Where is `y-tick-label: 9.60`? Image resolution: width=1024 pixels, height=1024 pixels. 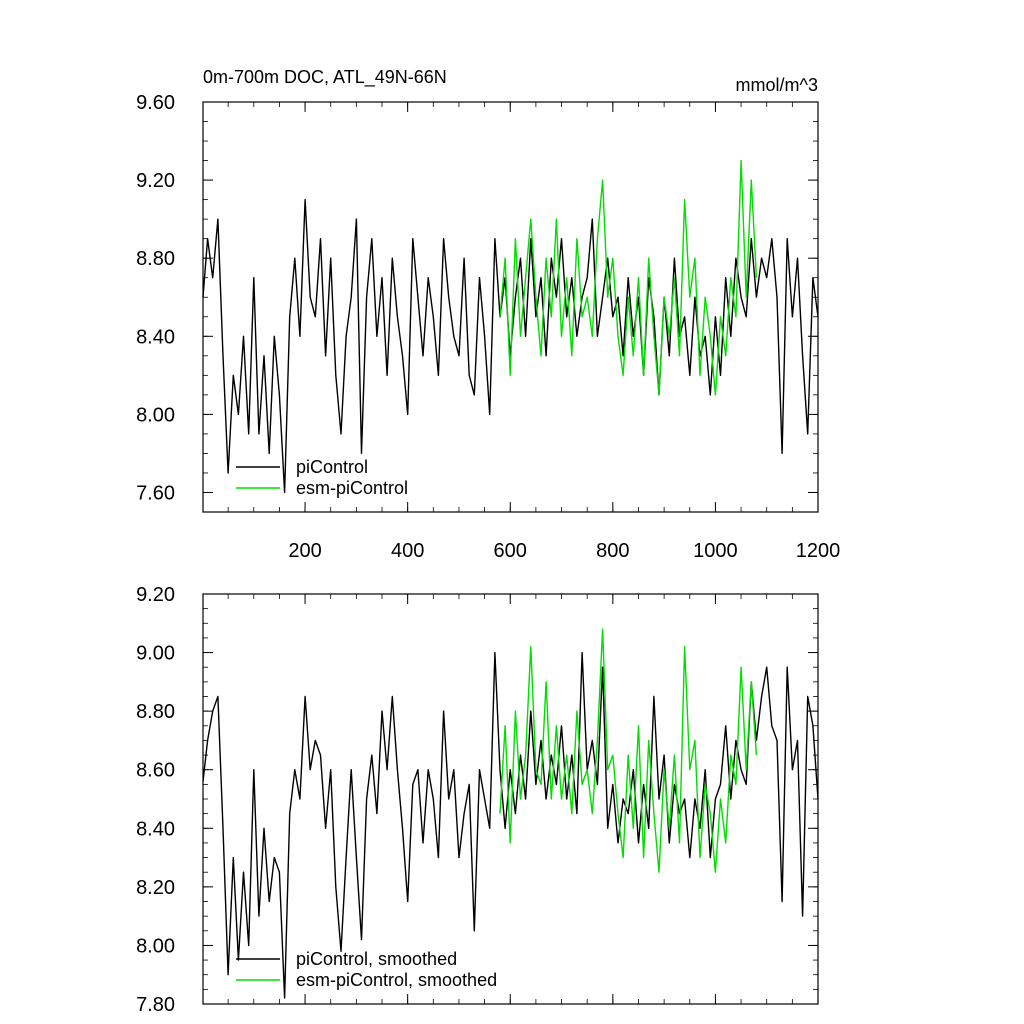
y-tick-label: 9.60 is located at coordinates (155, 103).